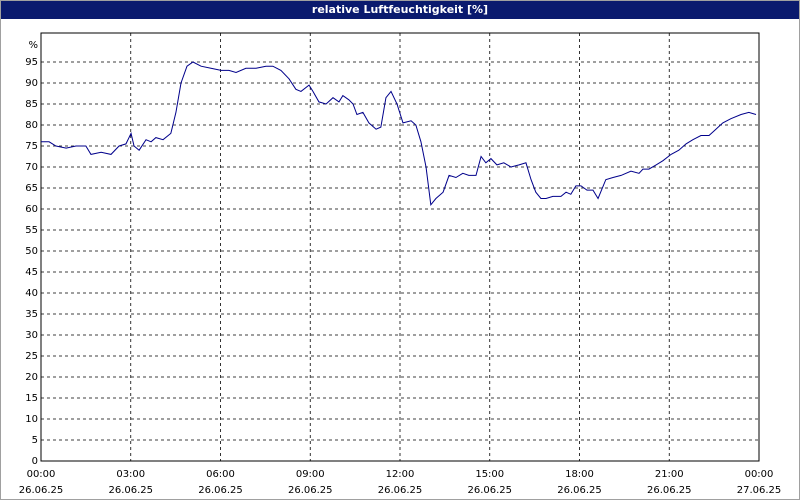 This screenshot has width=800, height=500. I want to click on x-tick-label: 09:00, so click(310, 474).